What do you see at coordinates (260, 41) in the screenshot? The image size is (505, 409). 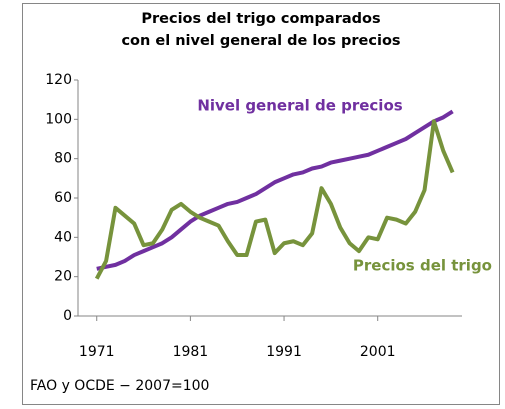 I see `chart-title: con el nivel general de los precios` at bounding box center [260, 41].